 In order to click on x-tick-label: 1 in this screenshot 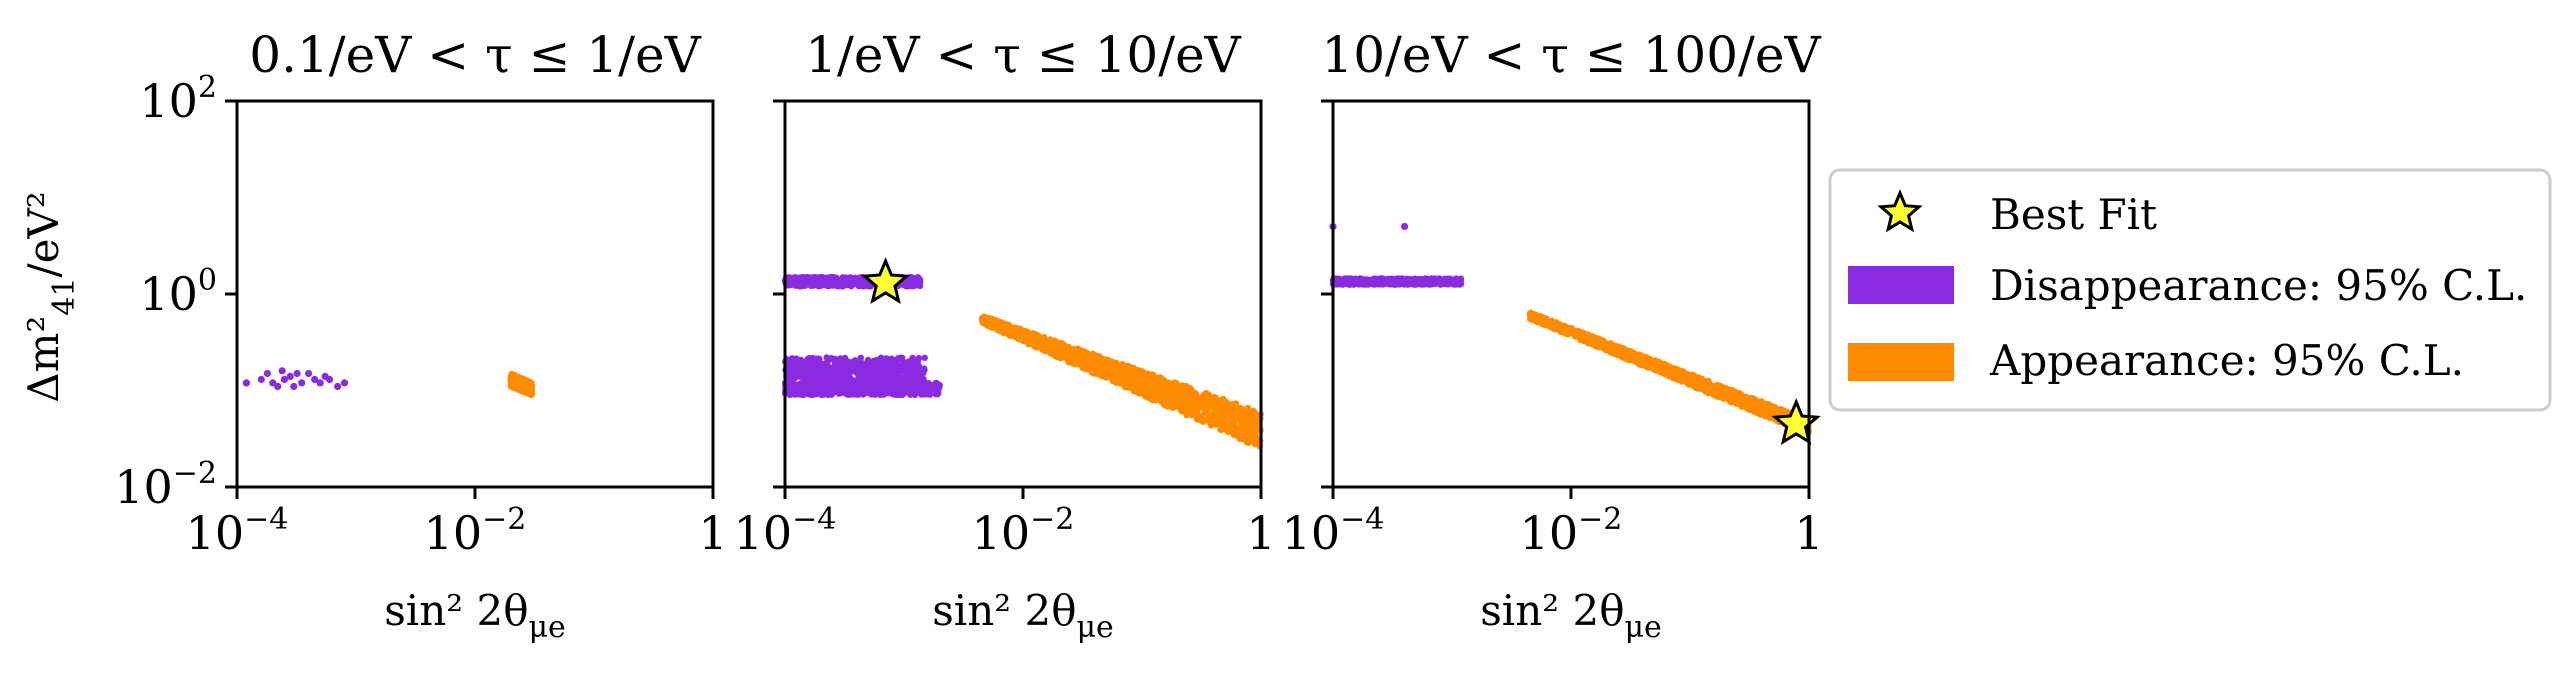, I will do `click(1260, 533)`.